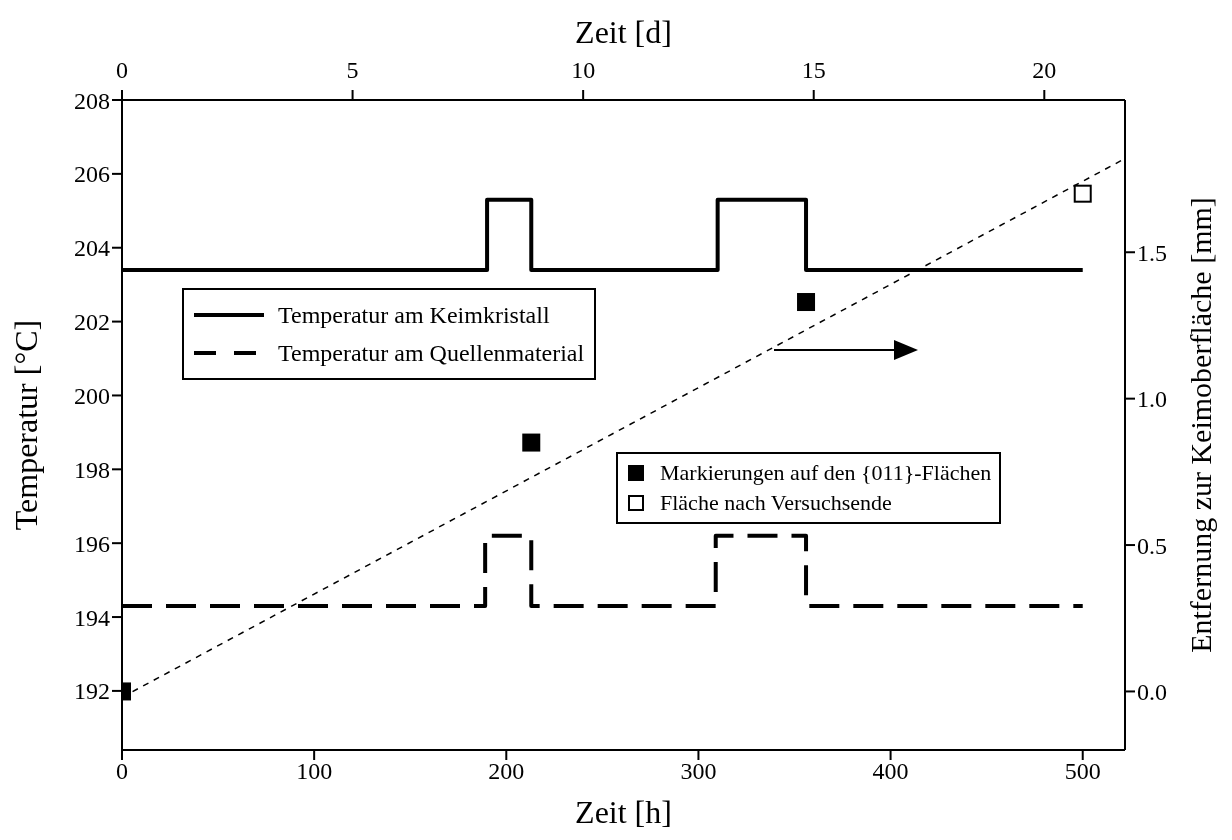 Image resolution: width=1232 pixels, height=840 pixels. I want to click on y2-axis-title: Entfernung zur Keimoberfläche [mm], so click(1200, 425).